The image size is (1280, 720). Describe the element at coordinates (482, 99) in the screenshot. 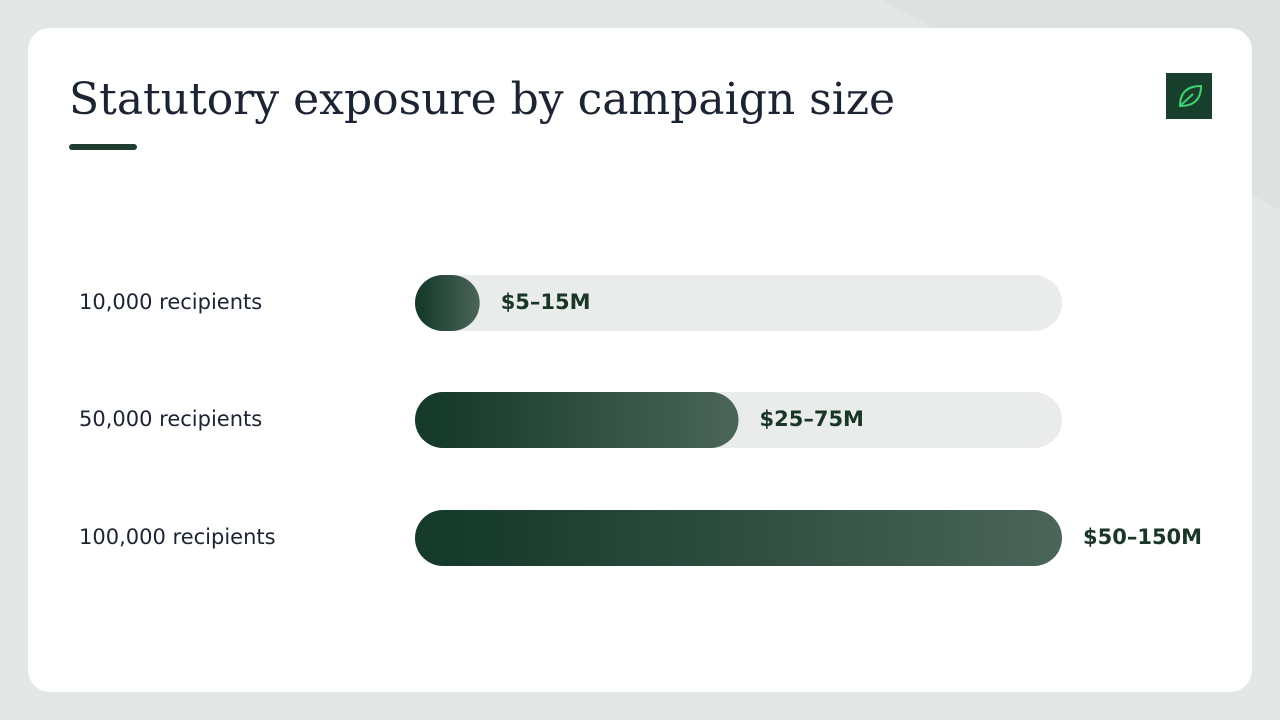

I see `chart-title: Statutory exposure by campaign size` at that location.